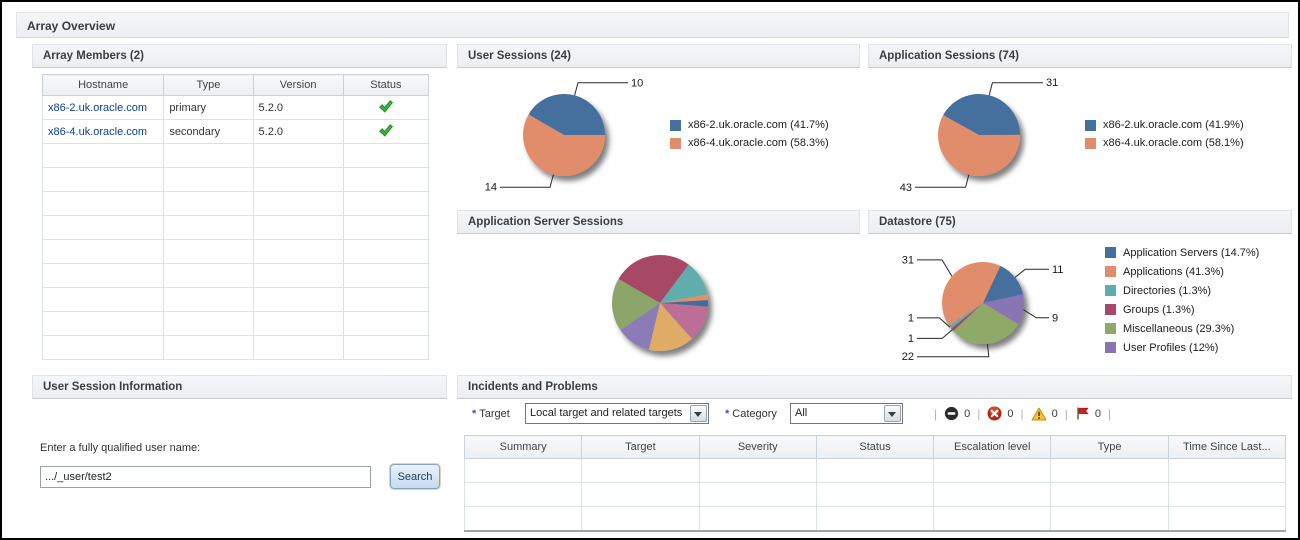 The width and height of the screenshot is (1300, 540). I want to click on column-header-target: Target, so click(640, 447).